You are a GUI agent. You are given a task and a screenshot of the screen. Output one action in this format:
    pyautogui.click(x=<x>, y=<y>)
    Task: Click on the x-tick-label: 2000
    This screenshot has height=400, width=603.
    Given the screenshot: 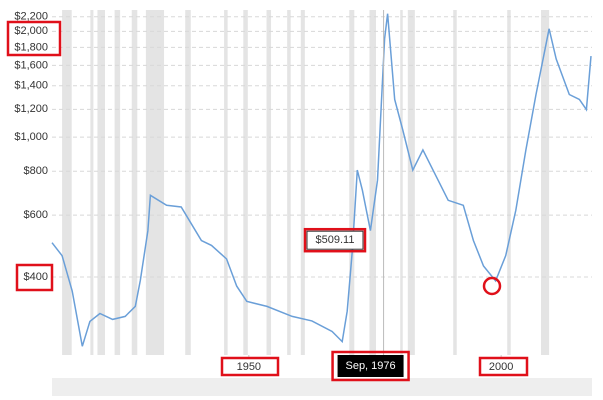 What is the action you would take?
    pyautogui.click(x=501, y=367)
    